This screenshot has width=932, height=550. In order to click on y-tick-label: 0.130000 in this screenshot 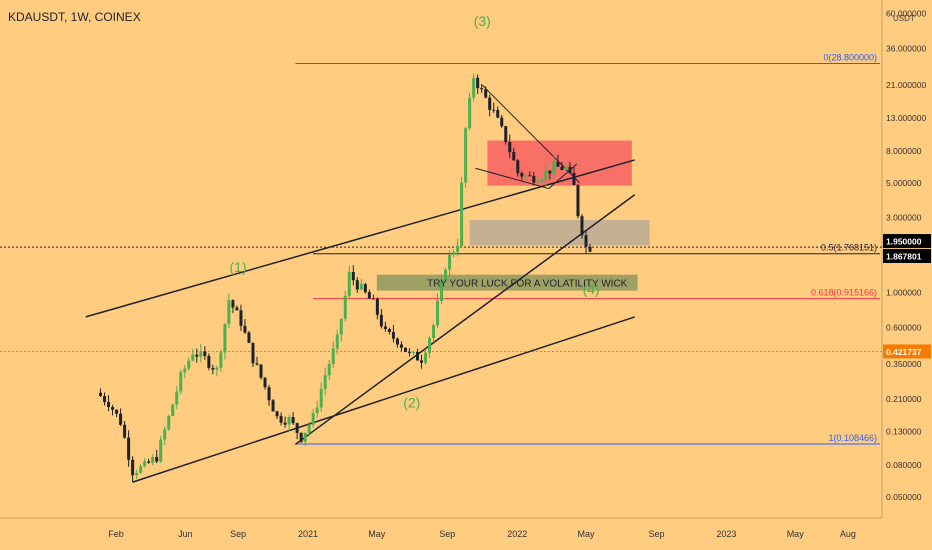, I will do `click(904, 432)`.